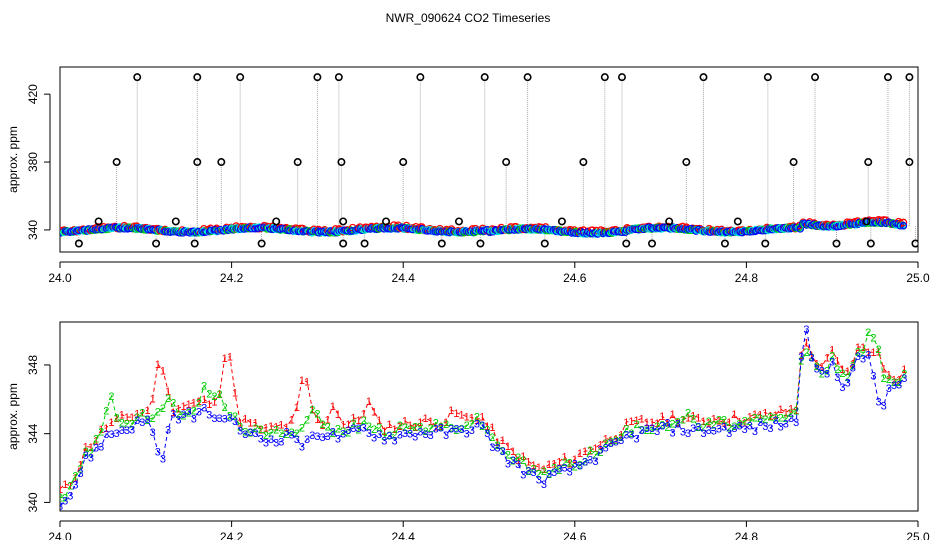  What do you see at coordinates (747, 278) in the screenshot?
I see `x-tick-label: 24.8` at bounding box center [747, 278].